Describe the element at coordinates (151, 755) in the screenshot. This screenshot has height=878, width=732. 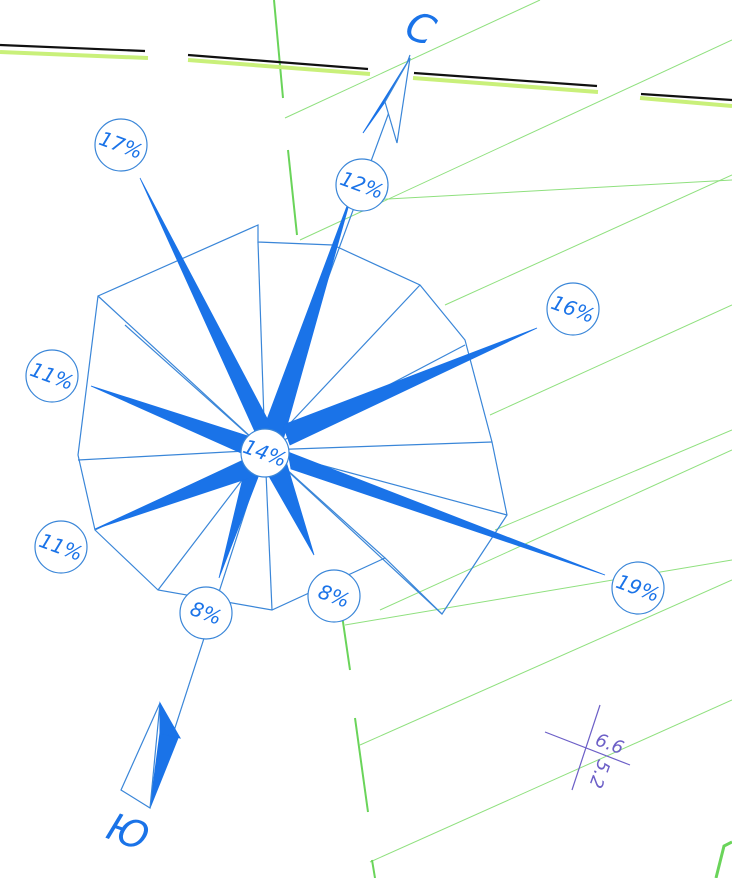
I see `south-arrow-icon` at that location.